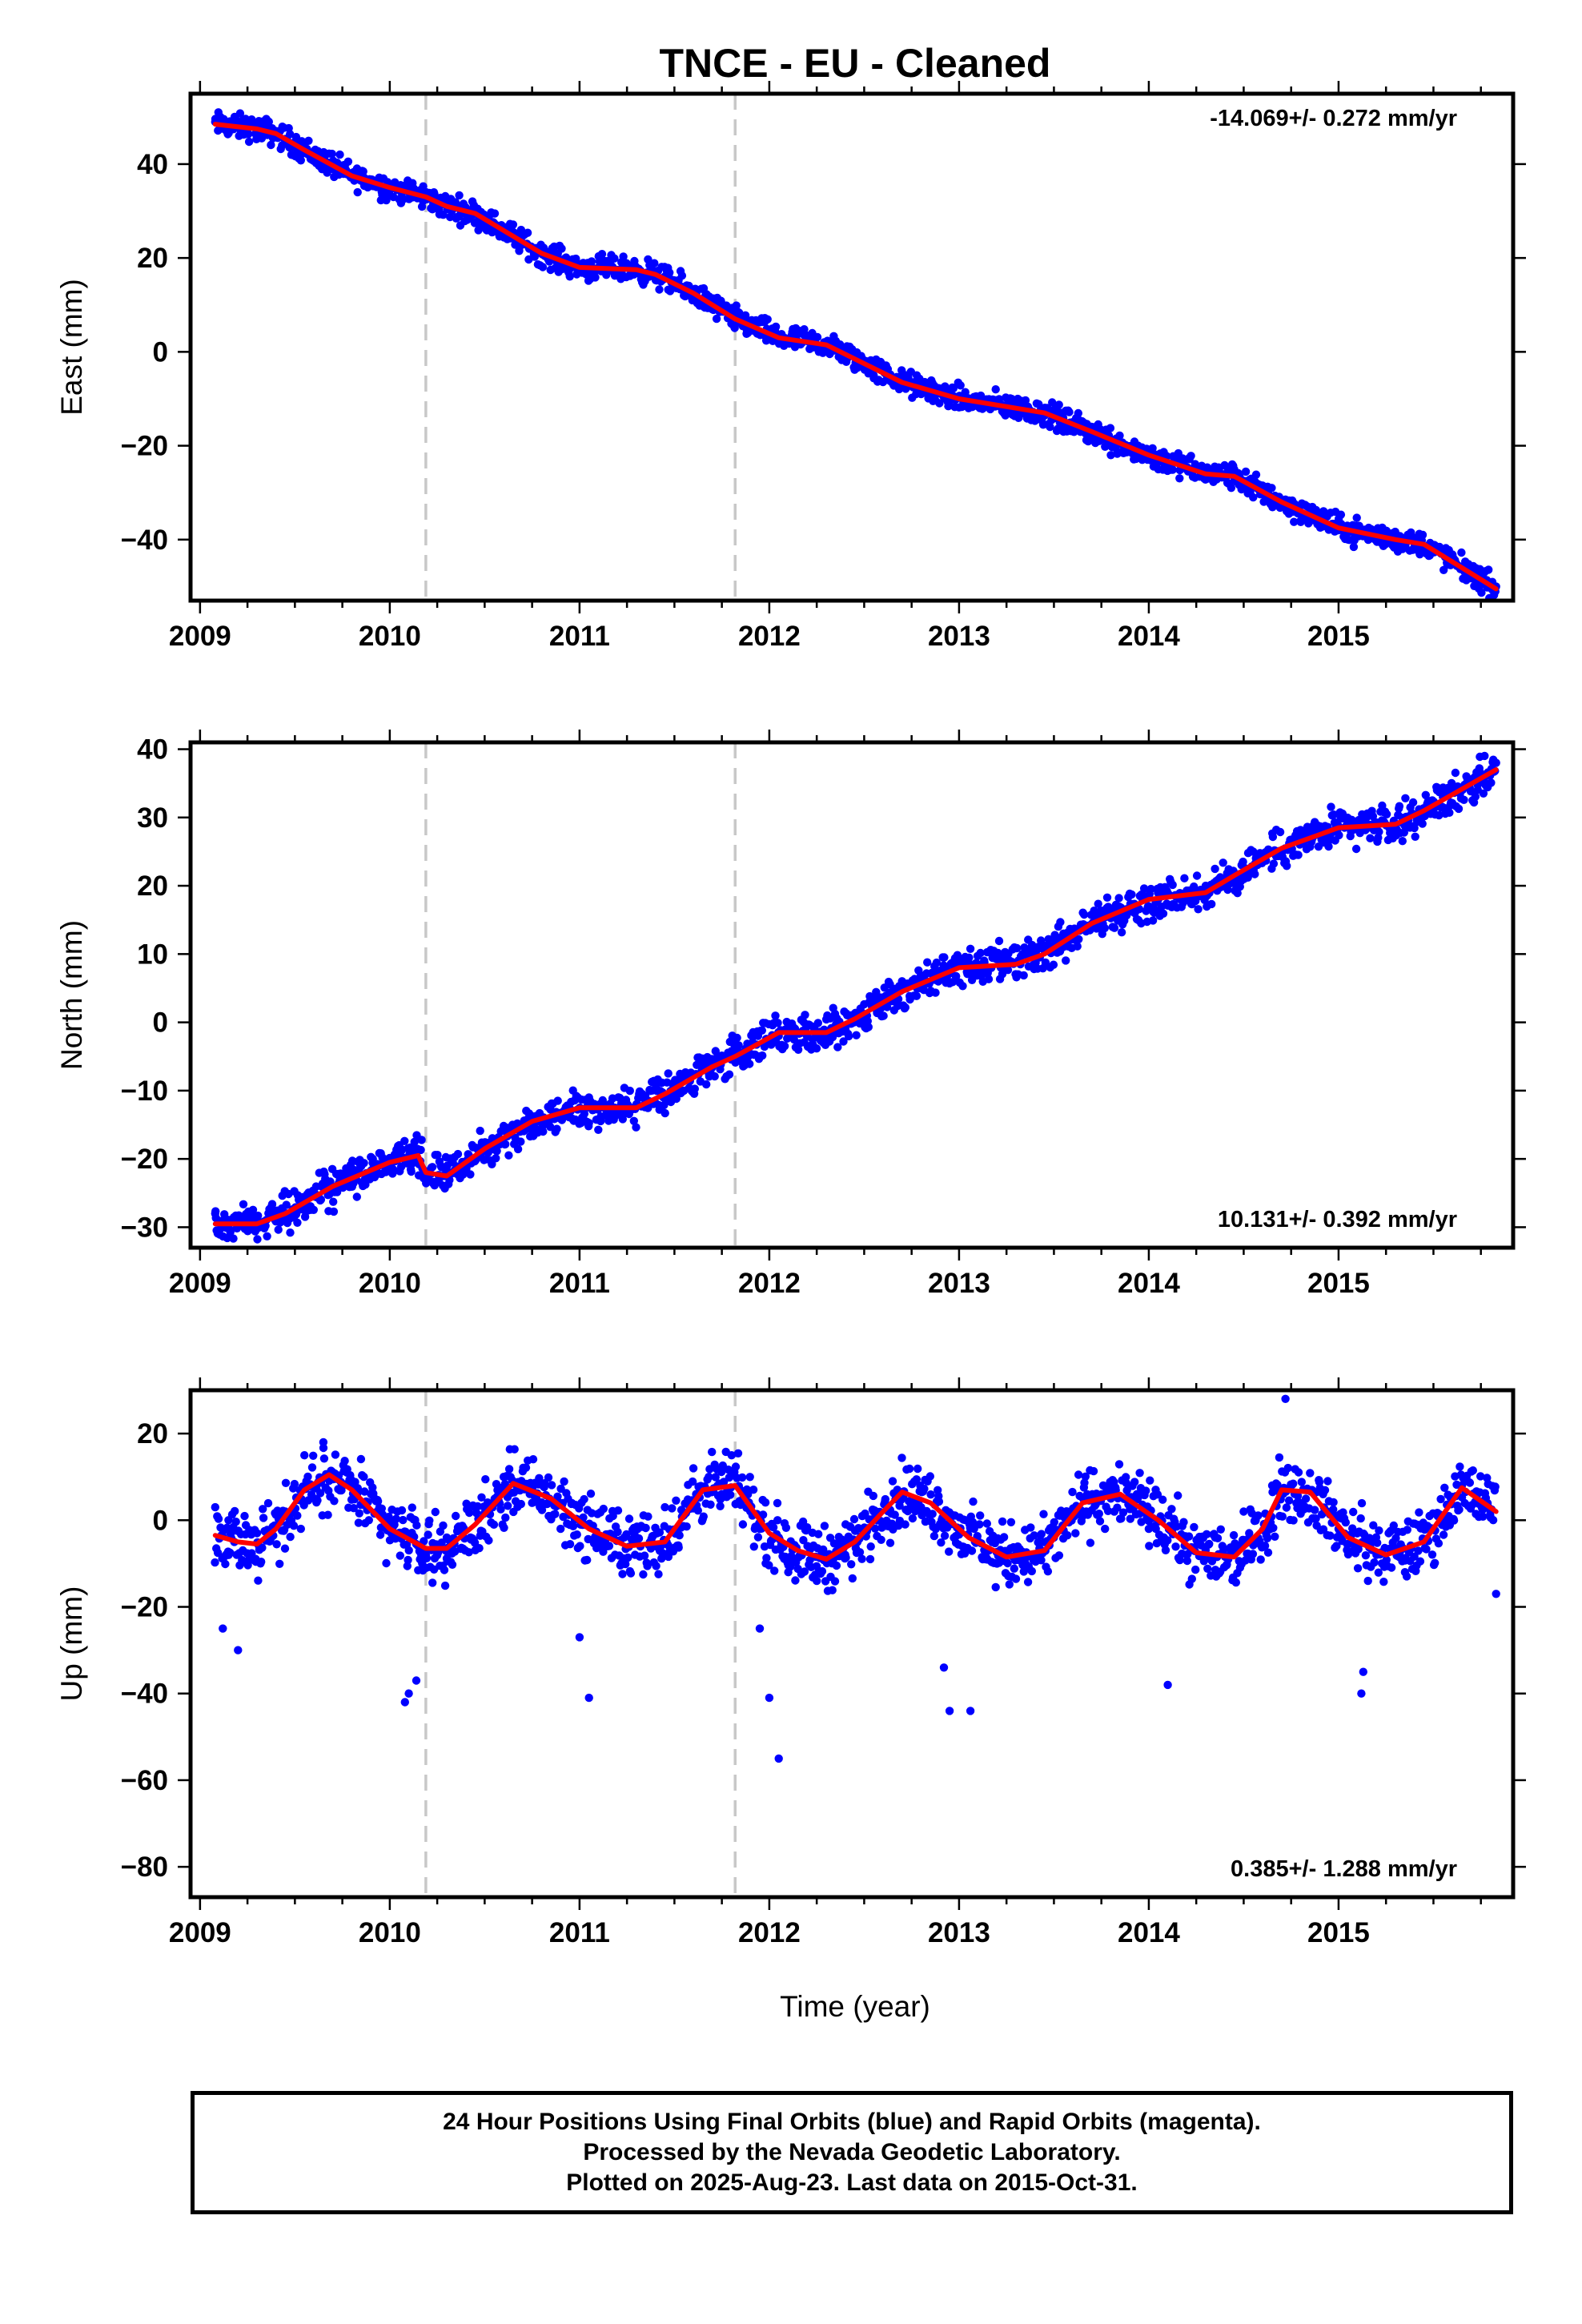  I want to click on east-x-tick-label: 2015, so click(1338, 636).